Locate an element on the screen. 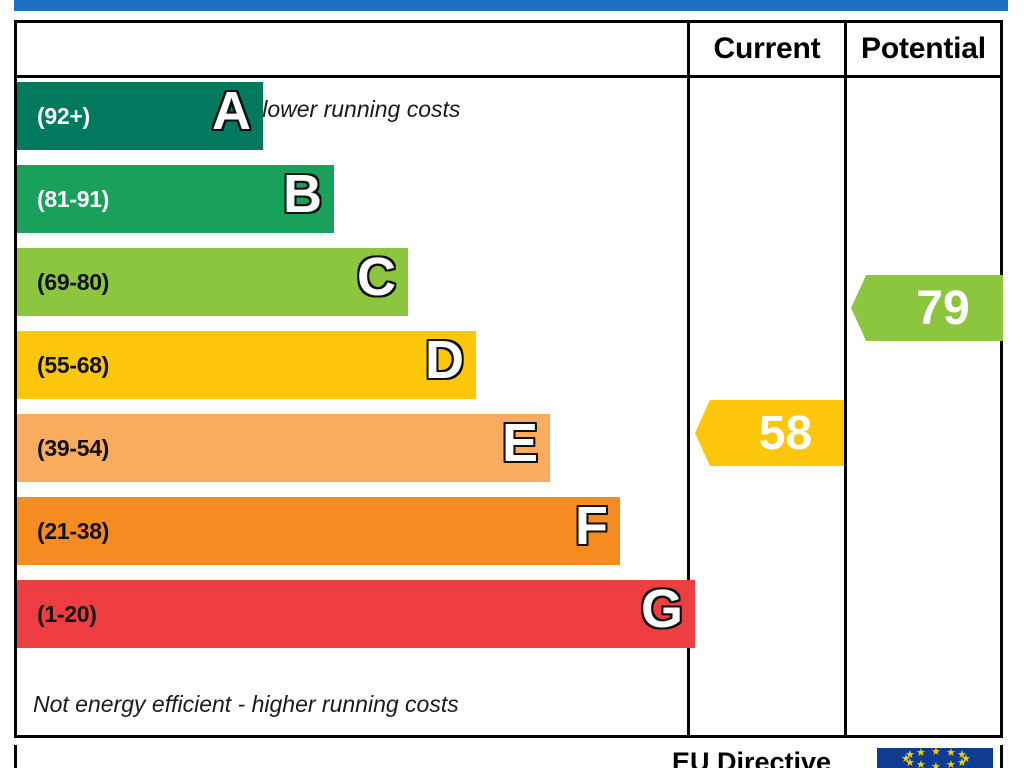  band-e: (39-54) E is located at coordinates (283, 448).